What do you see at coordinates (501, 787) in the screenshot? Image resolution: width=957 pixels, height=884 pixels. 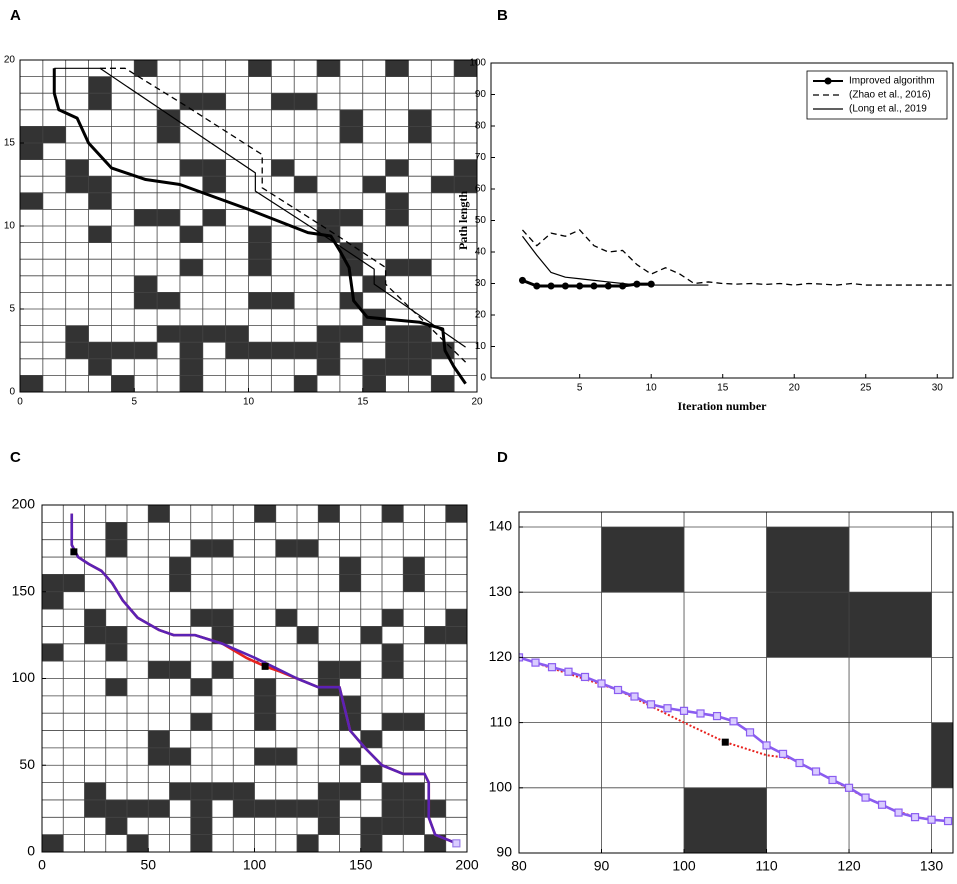 I see `y-tick-label: 100` at bounding box center [501, 787].